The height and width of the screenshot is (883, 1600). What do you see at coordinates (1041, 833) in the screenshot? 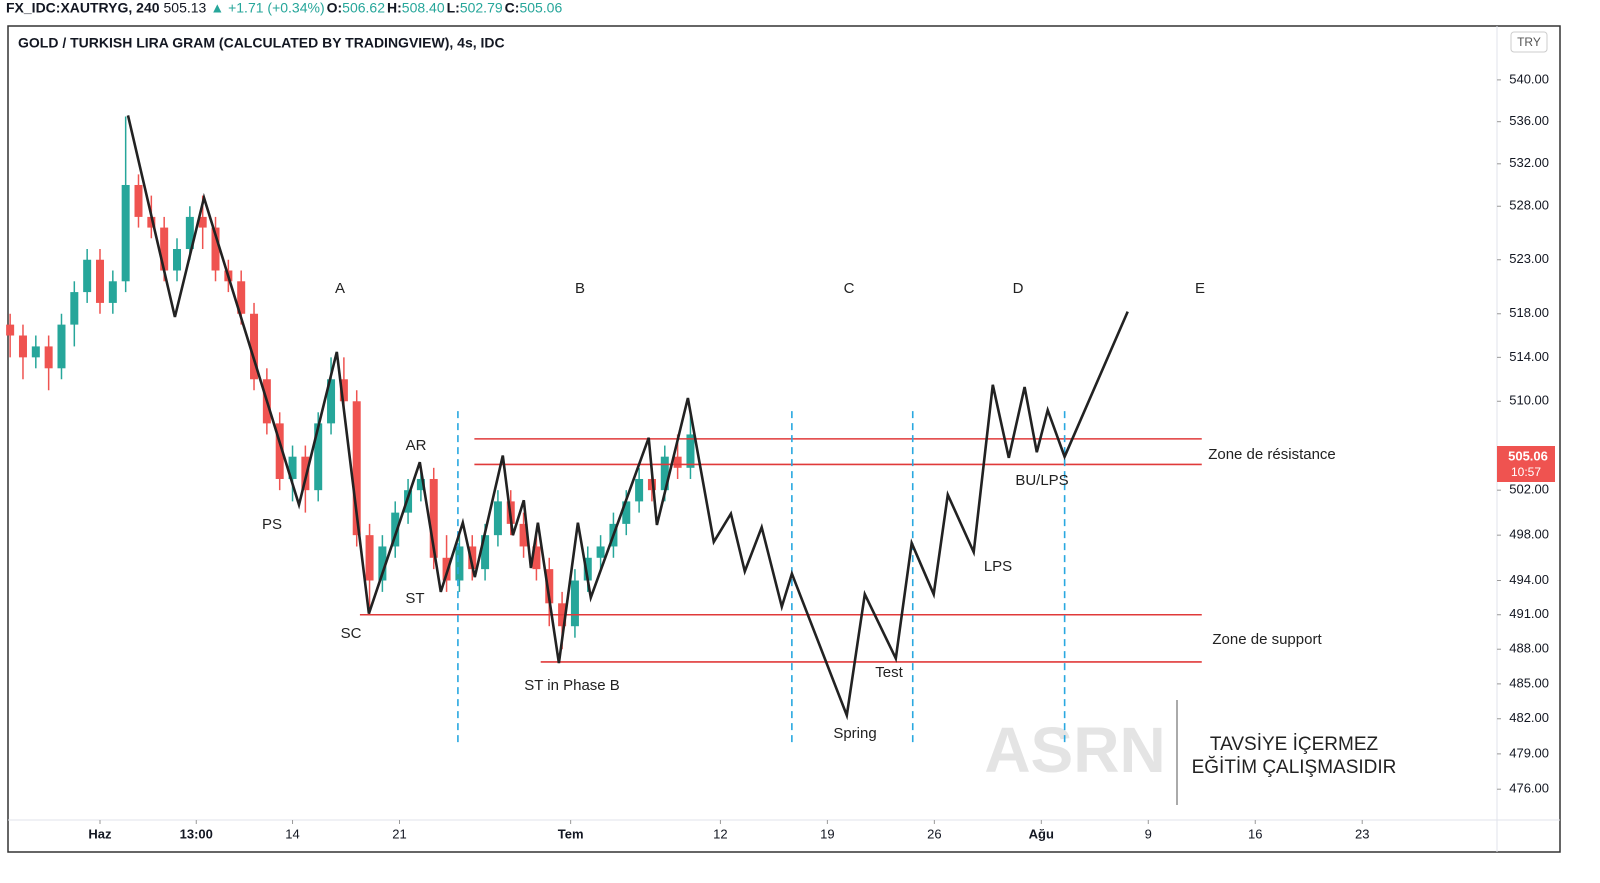
I see `x-tick-label: Ağu` at bounding box center [1041, 833].